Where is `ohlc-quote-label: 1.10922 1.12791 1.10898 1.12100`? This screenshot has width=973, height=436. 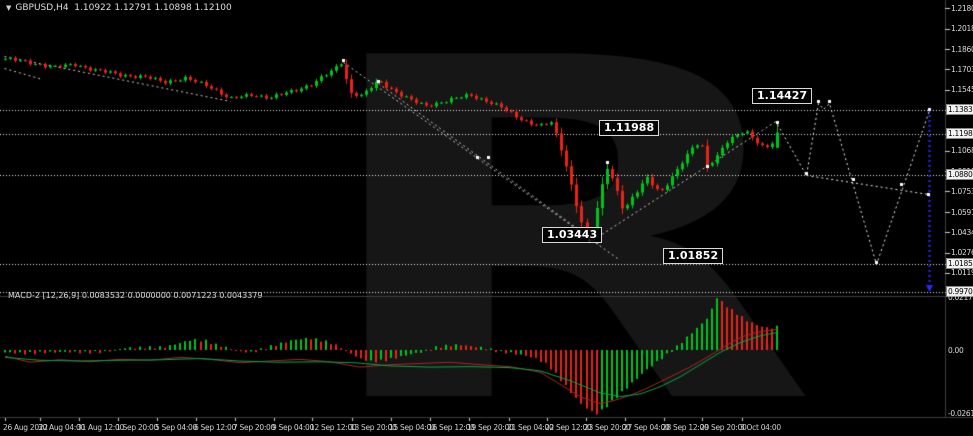
ohlc-quote-label: 1.10922 1.12791 1.10898 1.12100 is located at coordinates (153, 8).